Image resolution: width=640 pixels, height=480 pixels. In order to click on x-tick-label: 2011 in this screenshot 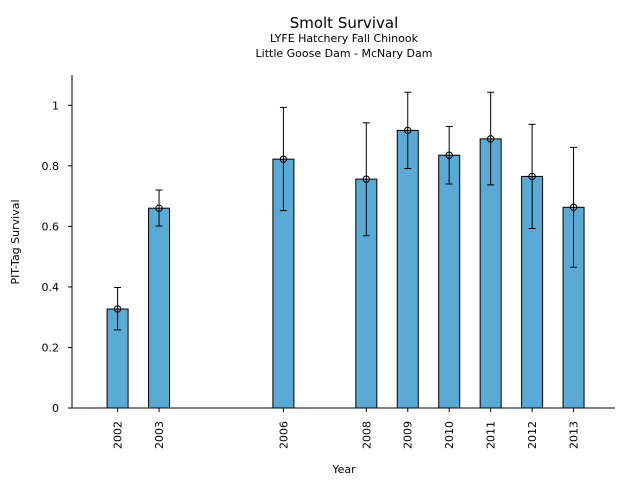, I will do `click(491, 435)`.